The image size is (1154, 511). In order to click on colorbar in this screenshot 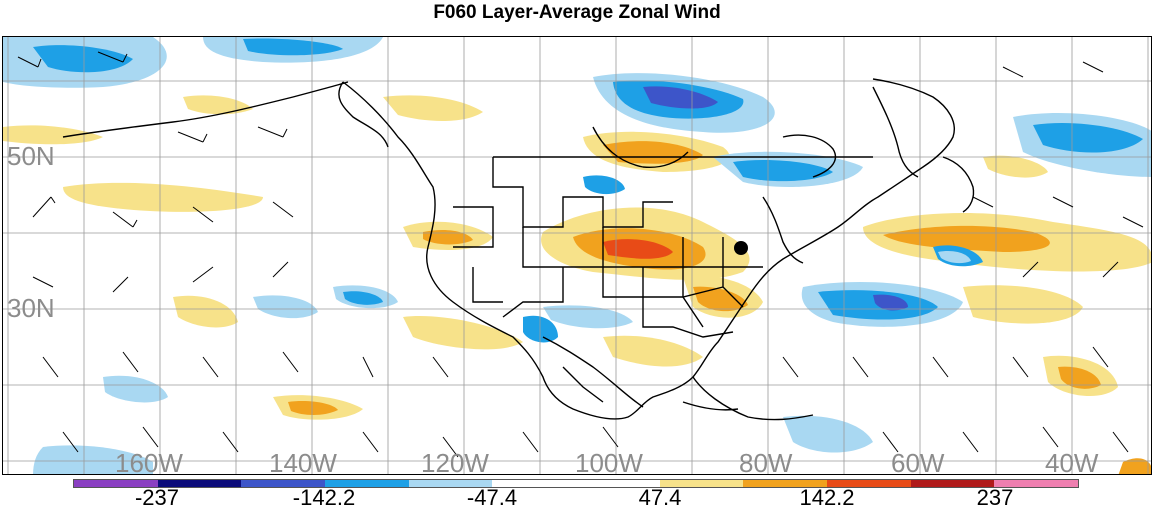, I will do `click(576, 483)`.